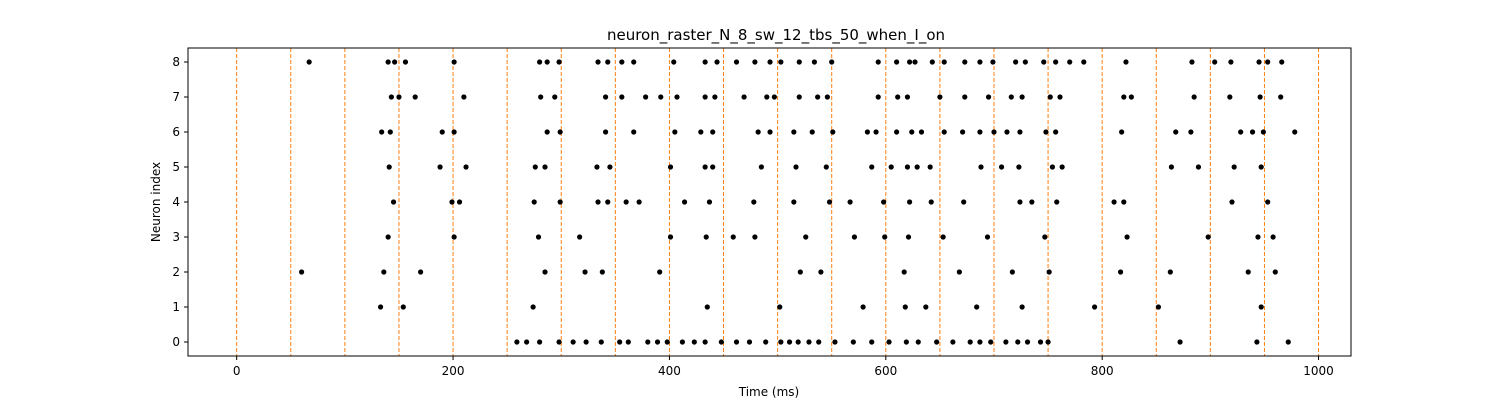 Image resolution: width=1500 pixels, height=400 pixels. What do you see at coordinates (176, 167) in the screenshot?
I see `y-tick-label: 5` at bounding box center [176, 167].